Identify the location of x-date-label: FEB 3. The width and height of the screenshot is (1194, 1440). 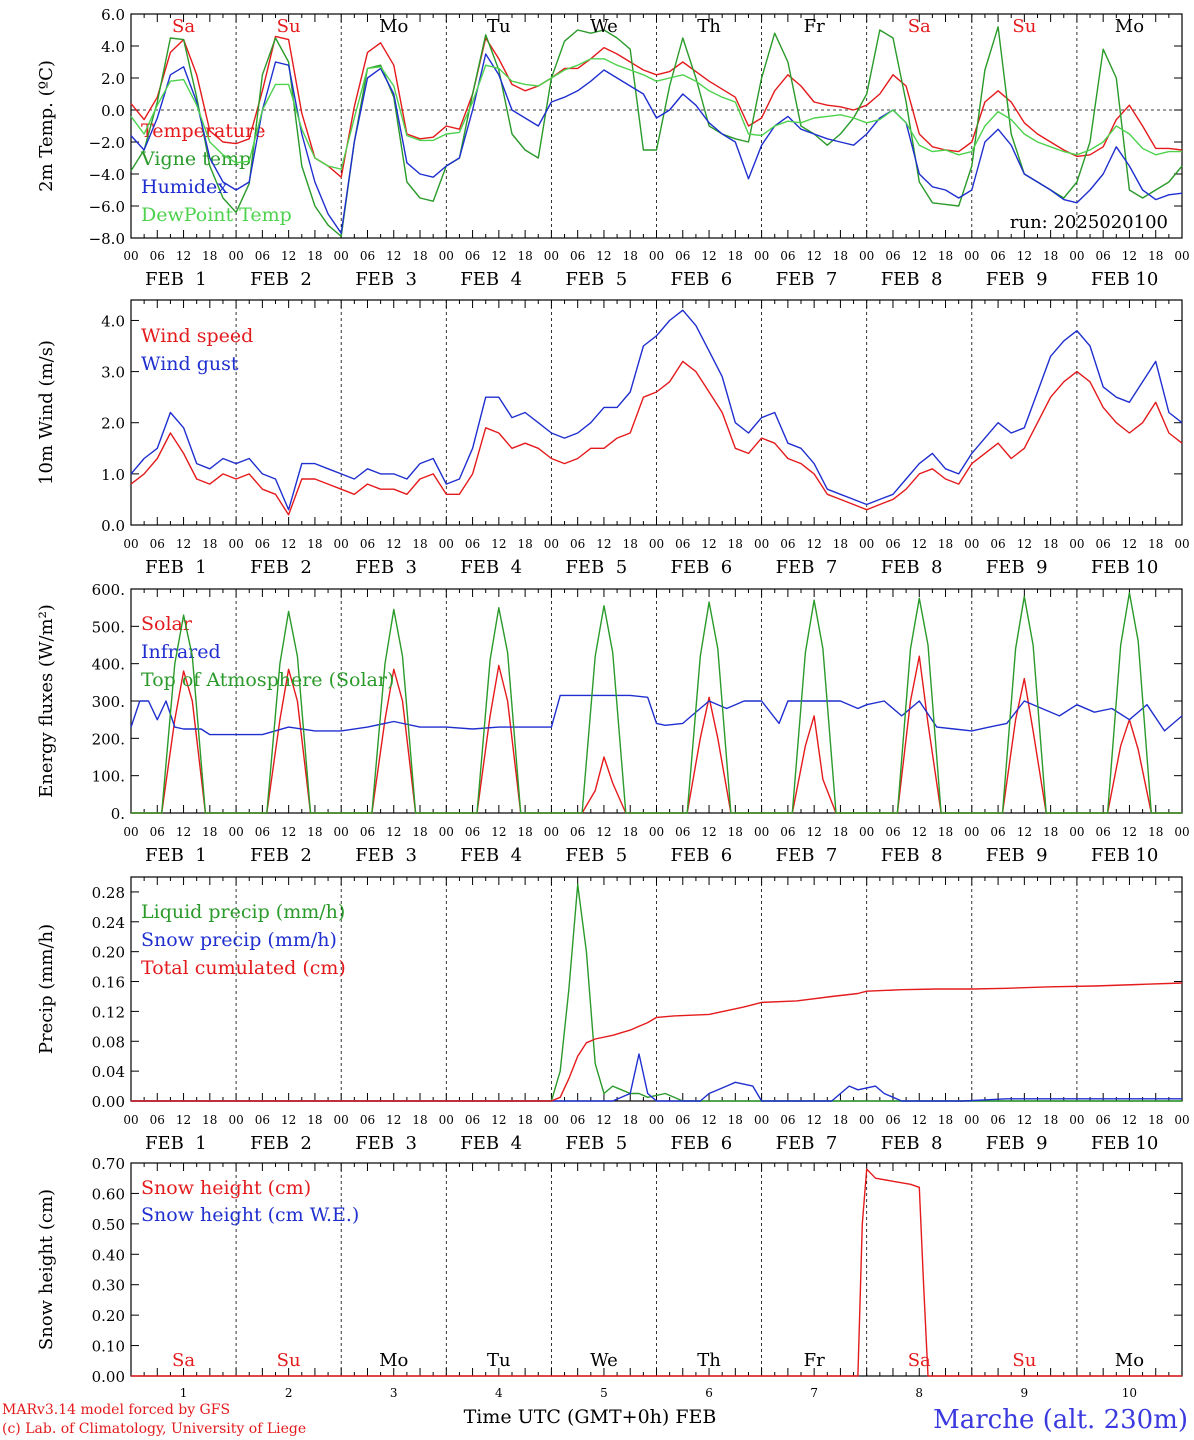
(386, 567).